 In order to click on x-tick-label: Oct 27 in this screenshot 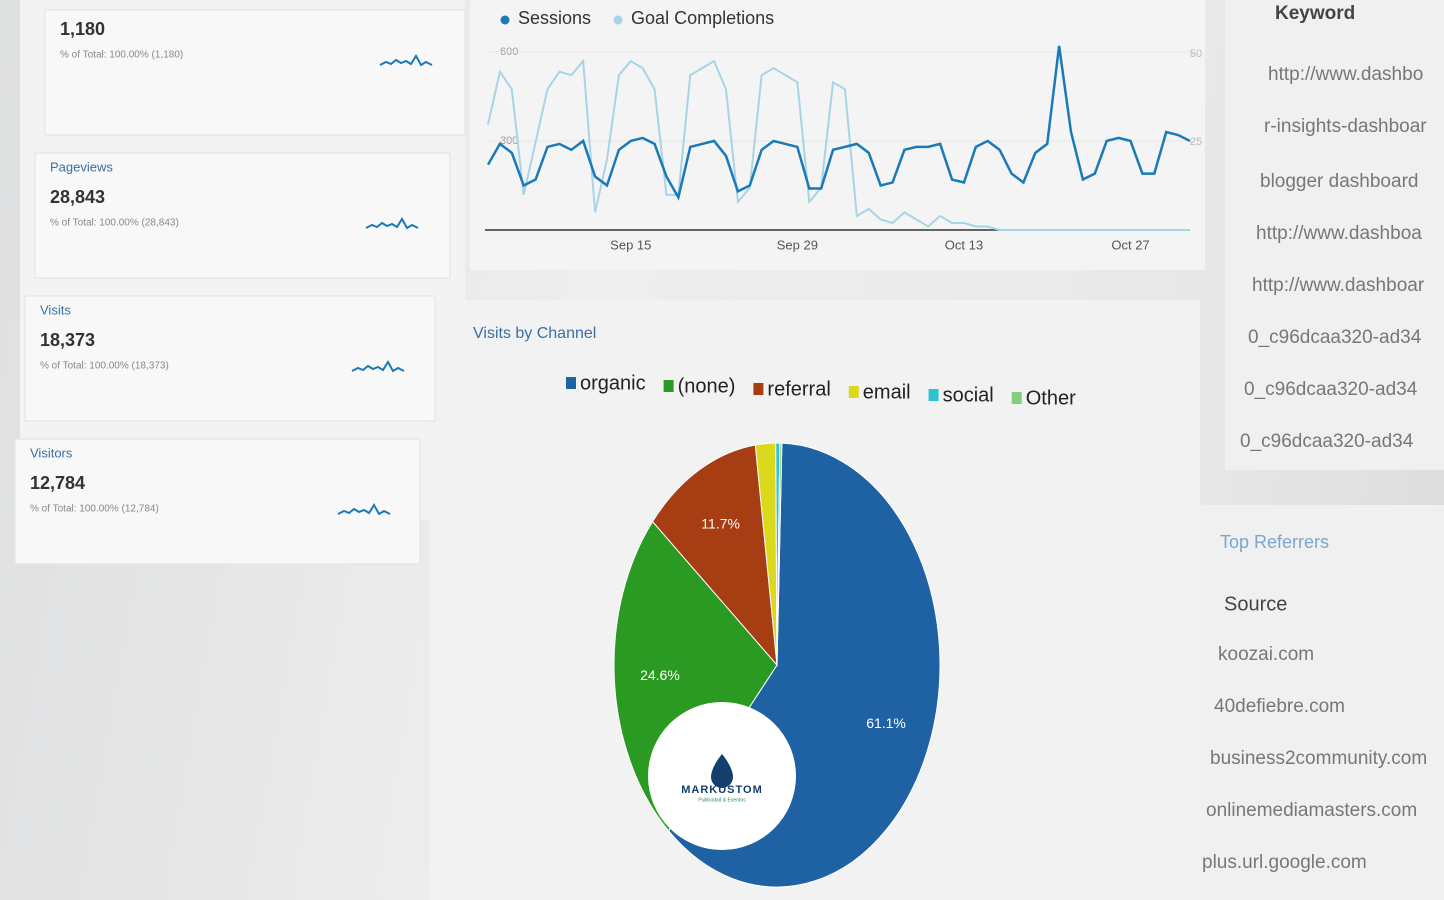, I will do `click(1130, 244)`.